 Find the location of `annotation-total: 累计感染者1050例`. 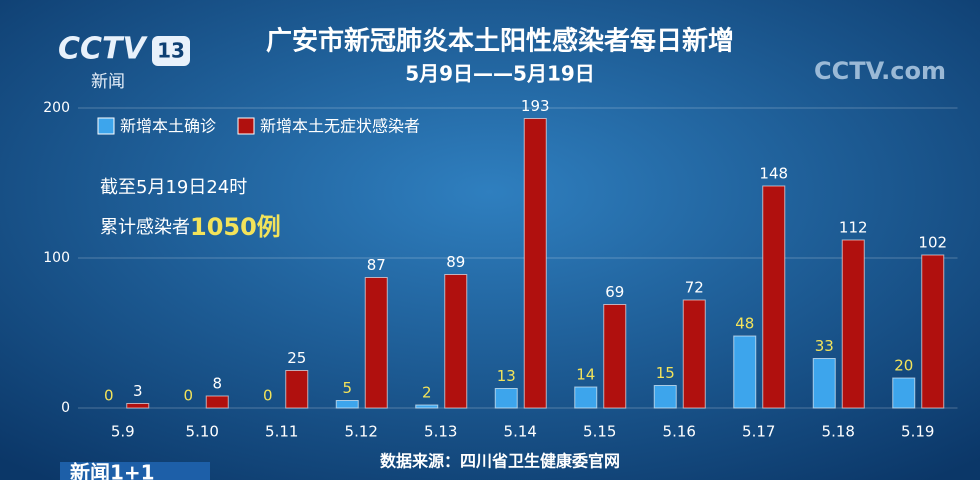

annotation-total: 累计感染者1050例 is located at coordinates (190, 227).